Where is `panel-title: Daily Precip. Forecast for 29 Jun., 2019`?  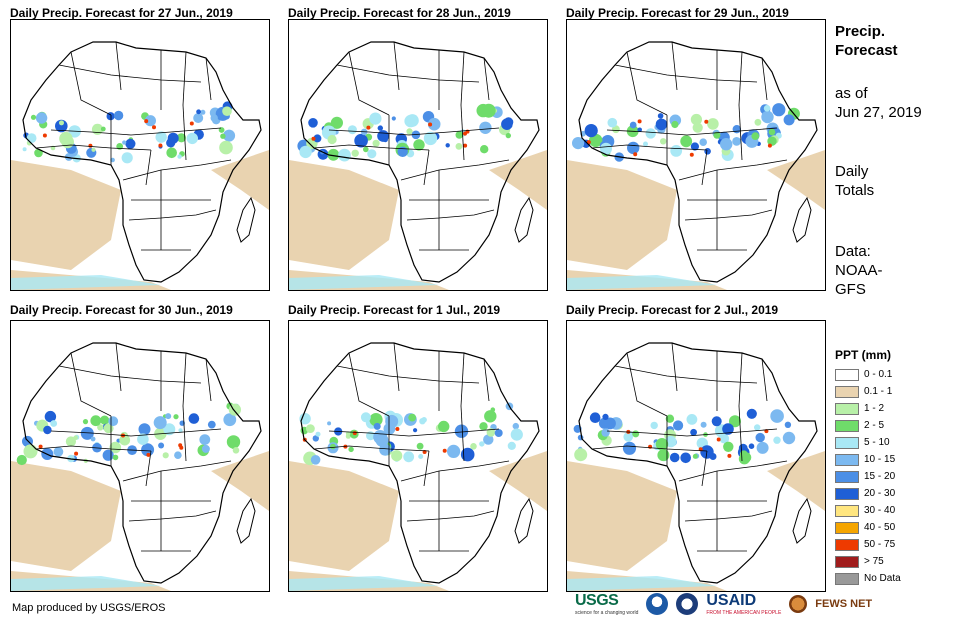
panel-title: Daily Precip. Forecast for 29 Jun., 2019 is located at coordinates (677, 13).